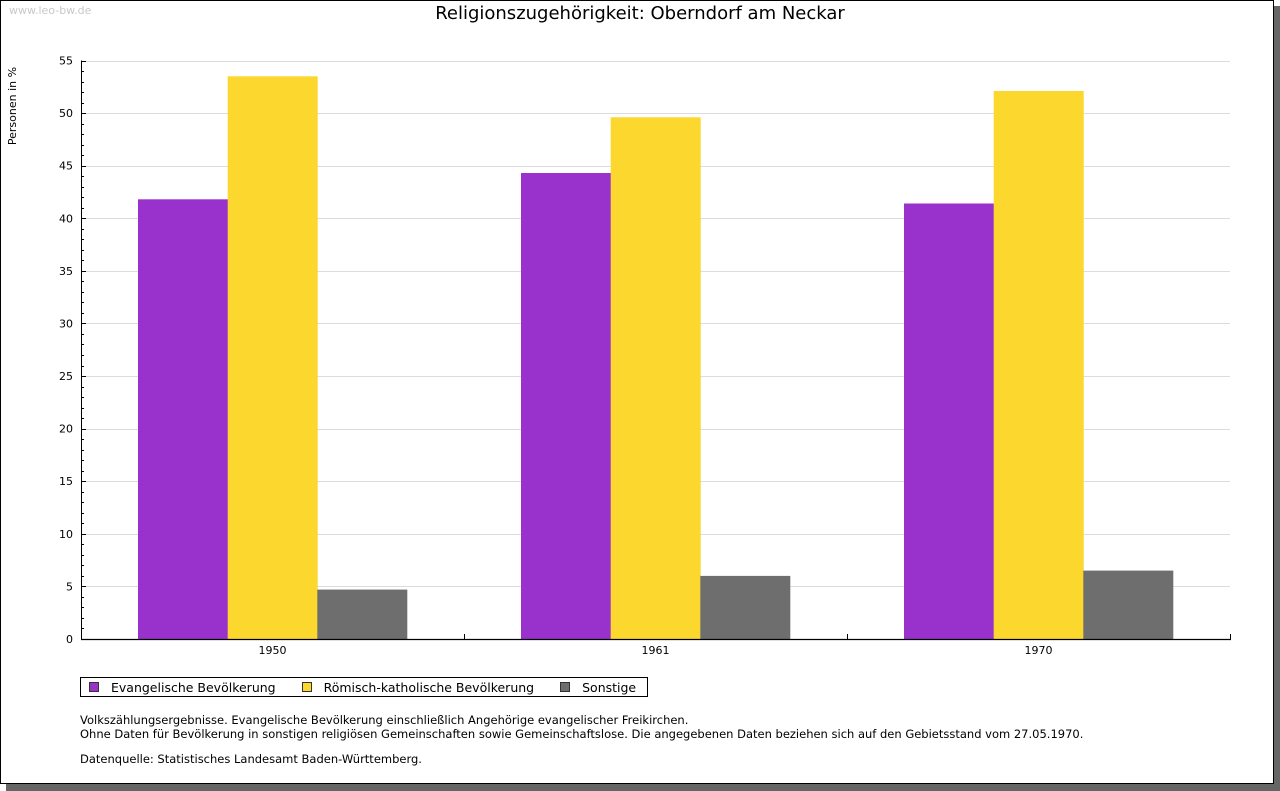 The width and height of the screenshot is (1280, 791). Describe the element at coordinates (94, 687) in the screenshot. I see `legend-swatch-evangelisch` at that location.